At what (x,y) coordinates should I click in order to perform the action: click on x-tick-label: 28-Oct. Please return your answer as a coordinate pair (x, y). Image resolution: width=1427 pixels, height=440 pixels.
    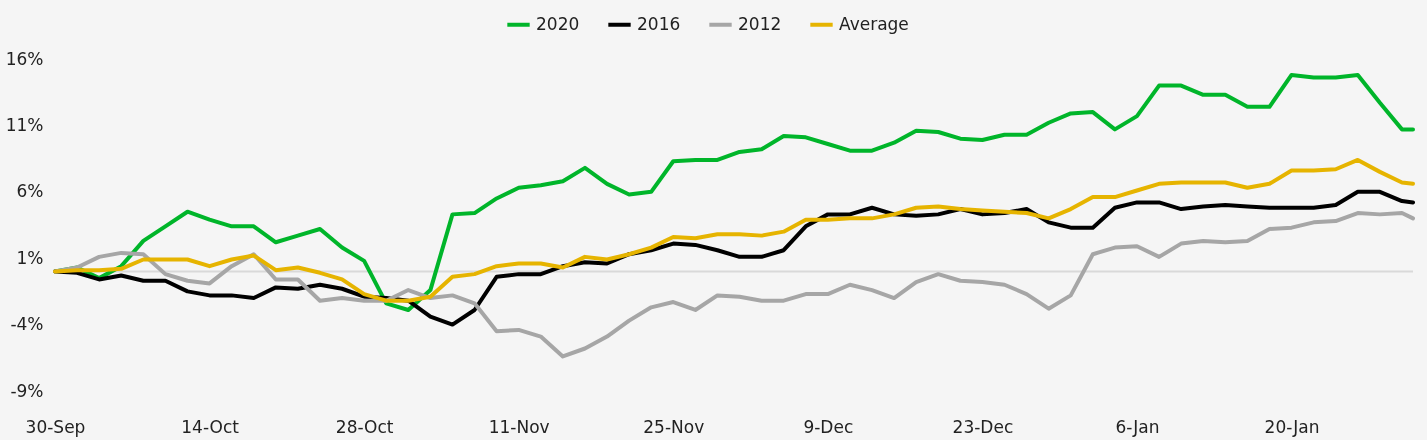
    Looking at the image, I should click on (364, 426).